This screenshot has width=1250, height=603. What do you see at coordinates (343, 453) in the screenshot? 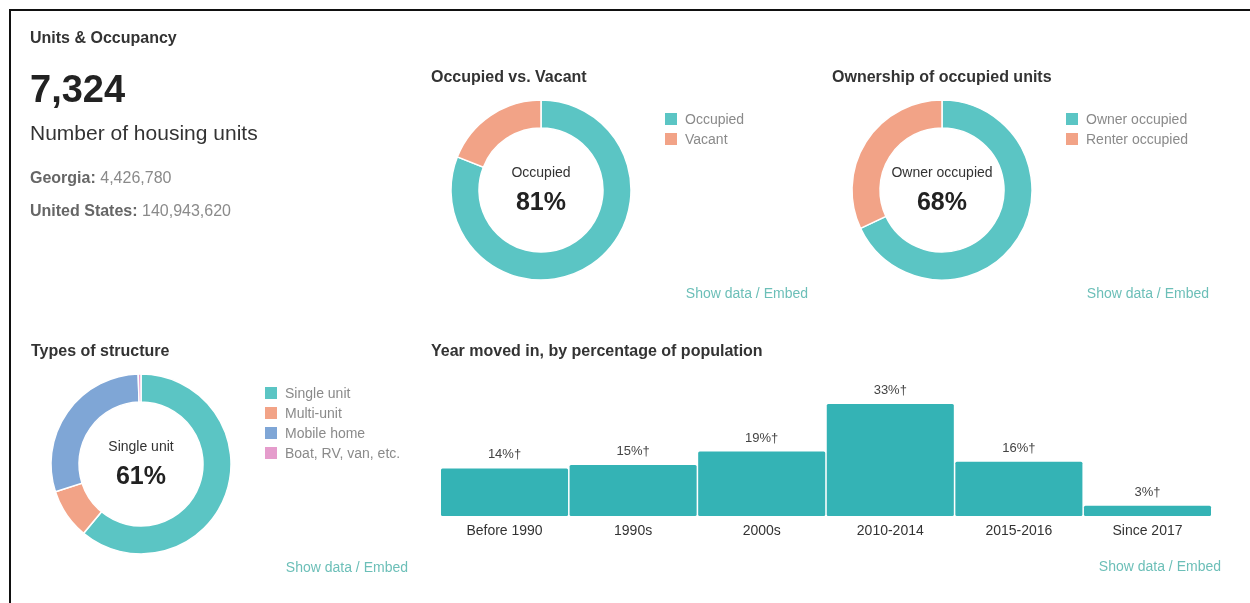
I see `legend-label: Boat, RV, van, etc.` at bounding box center [343, 453].